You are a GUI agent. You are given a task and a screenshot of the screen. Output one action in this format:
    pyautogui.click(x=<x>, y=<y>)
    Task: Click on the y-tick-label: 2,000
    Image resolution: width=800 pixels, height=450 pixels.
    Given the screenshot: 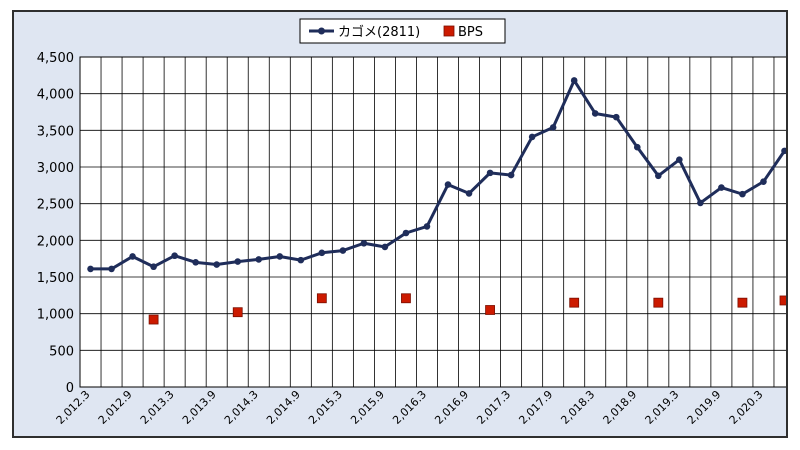 What is the action you would take?
    pyautogui.click(x=55, y=241)
    